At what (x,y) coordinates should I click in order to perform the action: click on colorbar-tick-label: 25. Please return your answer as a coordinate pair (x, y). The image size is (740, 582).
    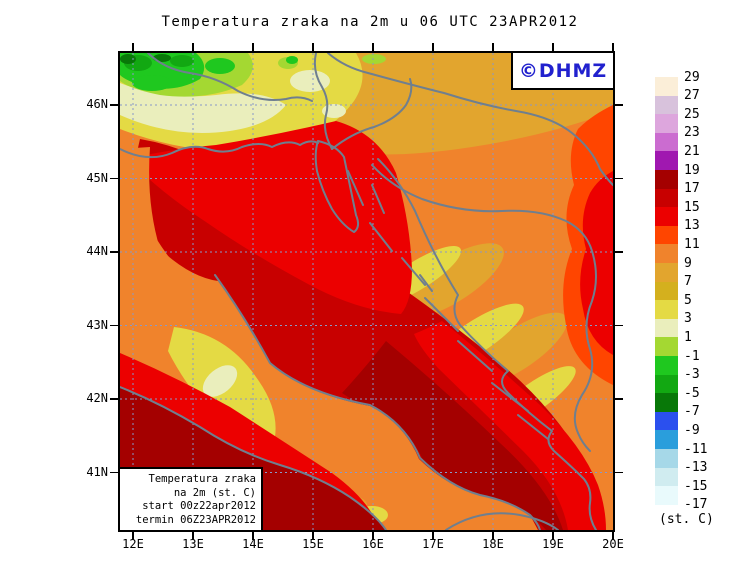
    Looking at the image, I should click on (692, 114).